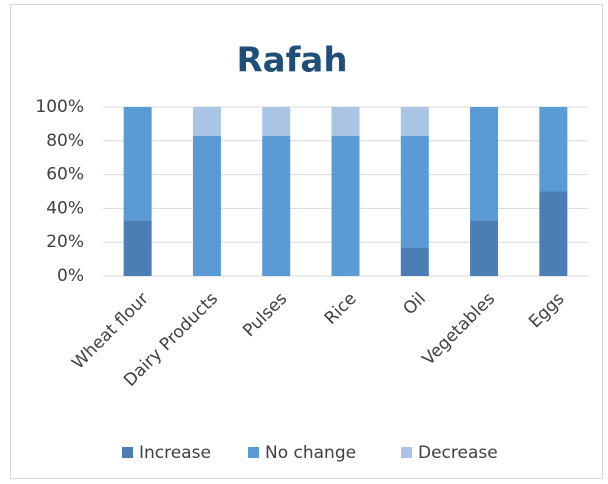 The height and width of the screenshot is (484, 608). Describe the element at coordinates (65, 242) in the screenshot. I see `y-tick-label: 20%` at that location.